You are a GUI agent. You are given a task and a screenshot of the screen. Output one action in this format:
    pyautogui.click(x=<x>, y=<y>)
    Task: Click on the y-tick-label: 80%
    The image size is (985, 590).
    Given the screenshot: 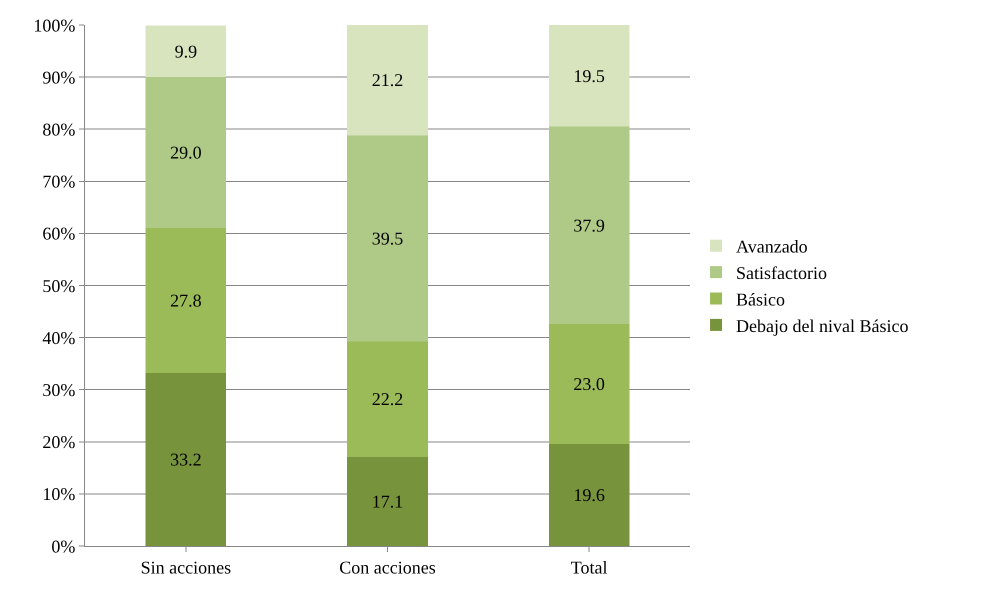 What is the action you would take?
    pyautogui.click(x=59, y=130)
    